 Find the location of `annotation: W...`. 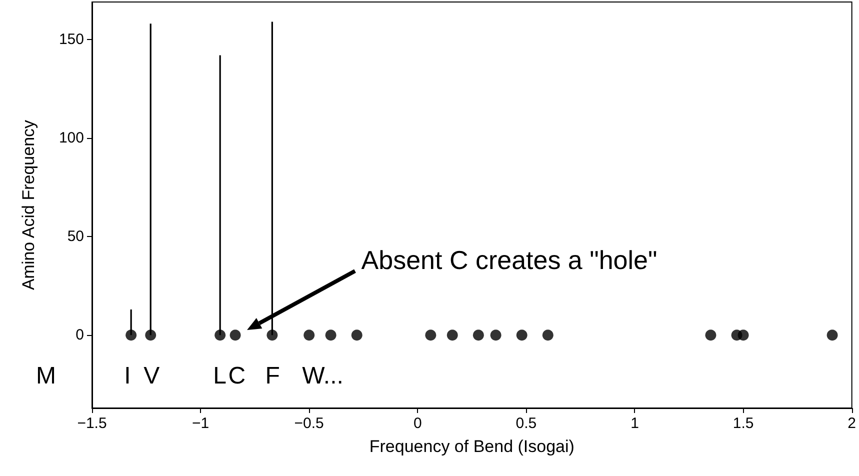

annotation: W... is located at coordinates (323, 376).